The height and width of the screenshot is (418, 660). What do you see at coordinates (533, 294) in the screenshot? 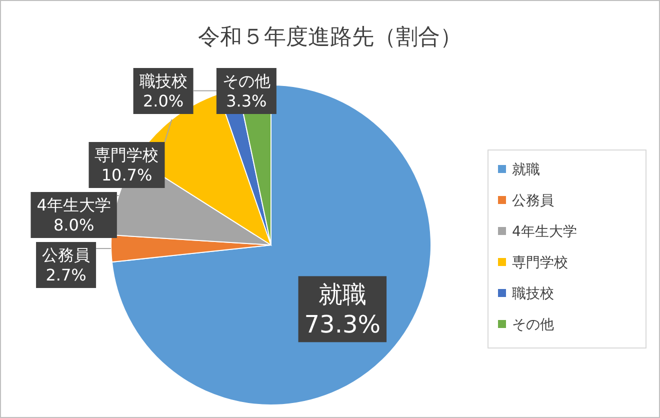
I see `legend-label: 職技校` at bounding box center [533, 294].